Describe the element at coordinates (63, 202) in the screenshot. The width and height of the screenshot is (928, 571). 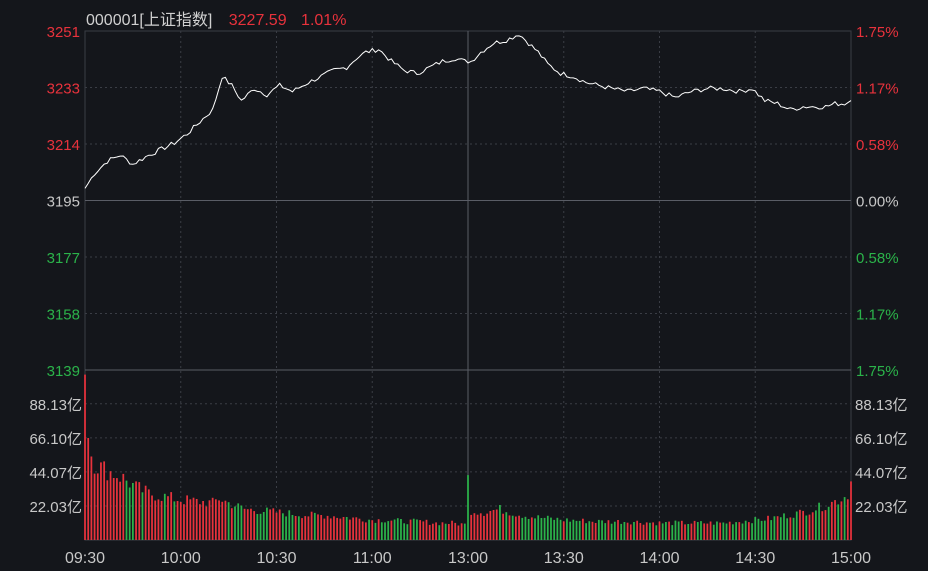
I see `price-tick-left: 3195` at that location.